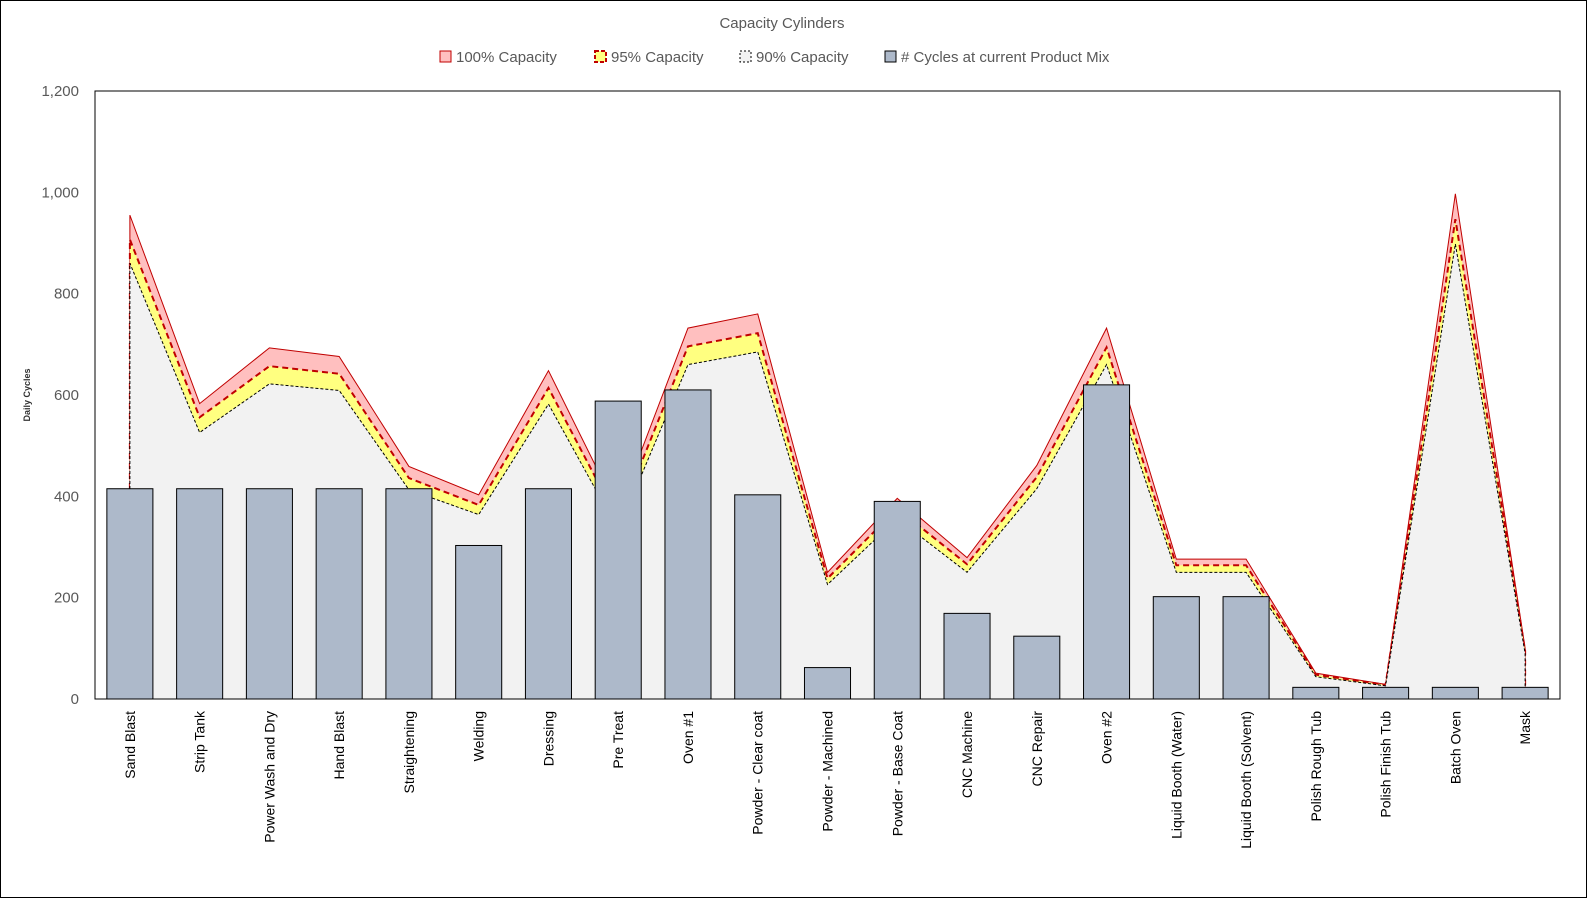 This screenshot has width=1587, height=898. What do you see at coordinates (60, 91) in the screenshot?
I see `y-tick-label: 1,200` at bounding box center [60, 91].